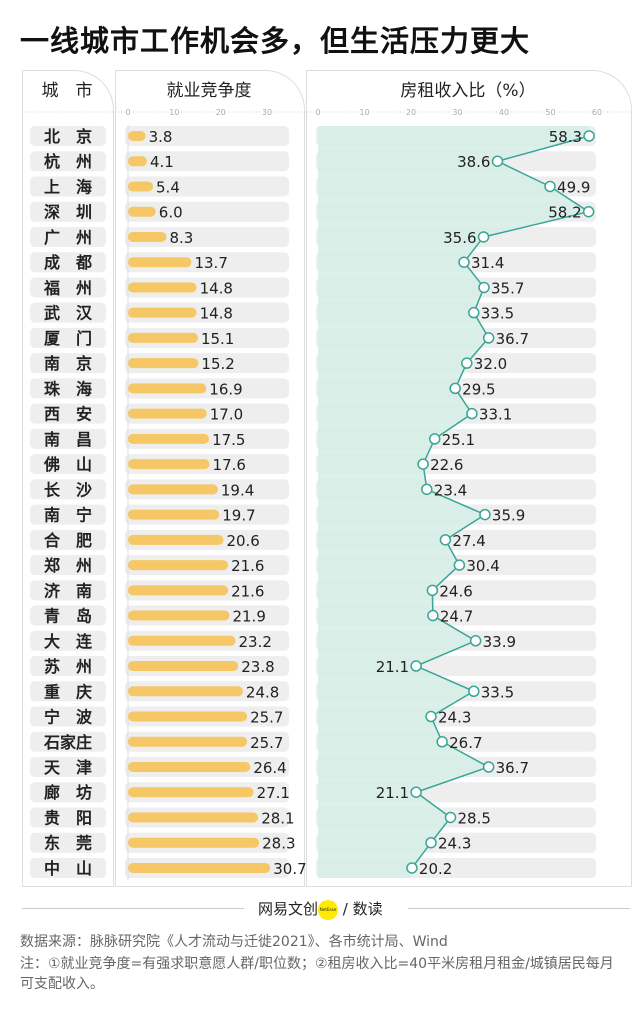  Describe the element at coordinates (573, 187) in the screenshot. I see `rent-value-label: 49.9` at that location.